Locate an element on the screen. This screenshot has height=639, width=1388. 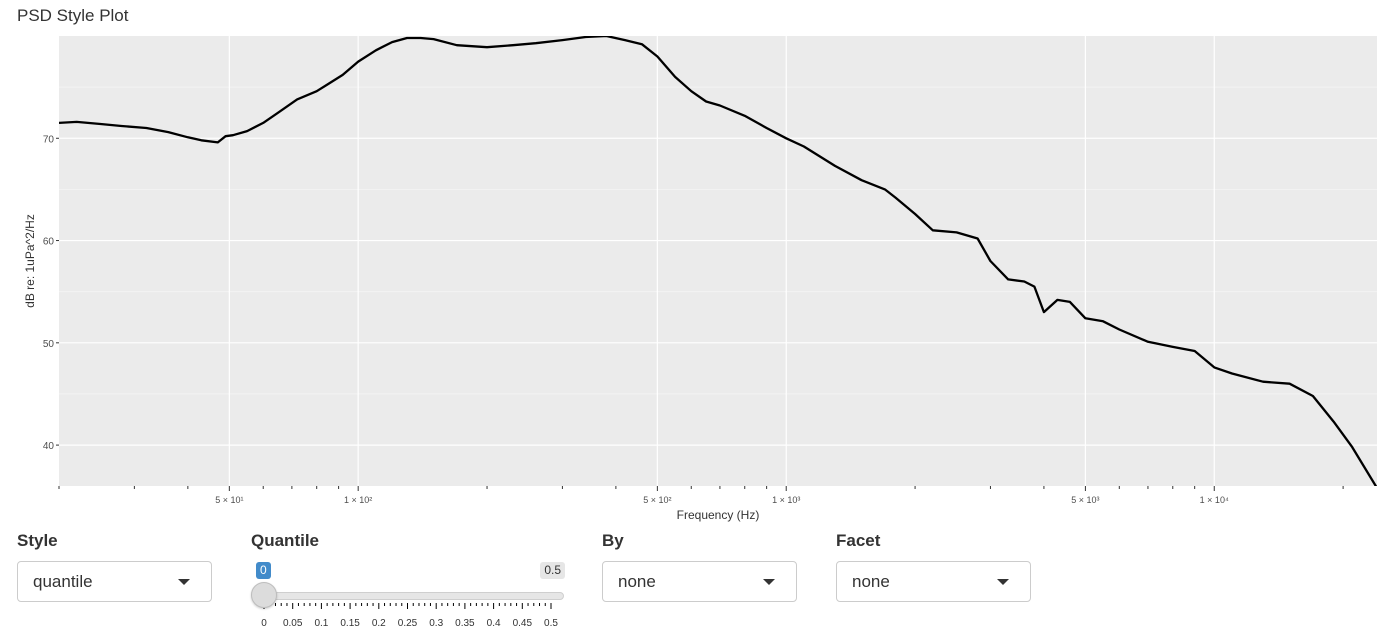
by-select-value: none is located at coordinates (637, 581).